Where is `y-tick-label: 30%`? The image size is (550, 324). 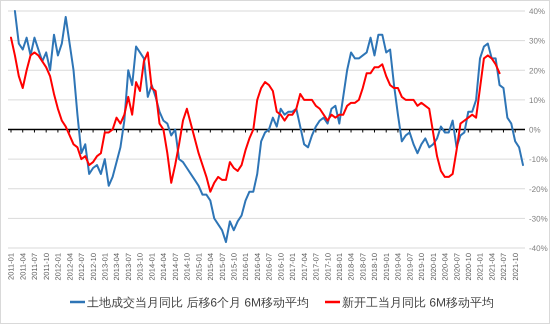 y-tick-label: 30% is located at coordinates (537, 41).